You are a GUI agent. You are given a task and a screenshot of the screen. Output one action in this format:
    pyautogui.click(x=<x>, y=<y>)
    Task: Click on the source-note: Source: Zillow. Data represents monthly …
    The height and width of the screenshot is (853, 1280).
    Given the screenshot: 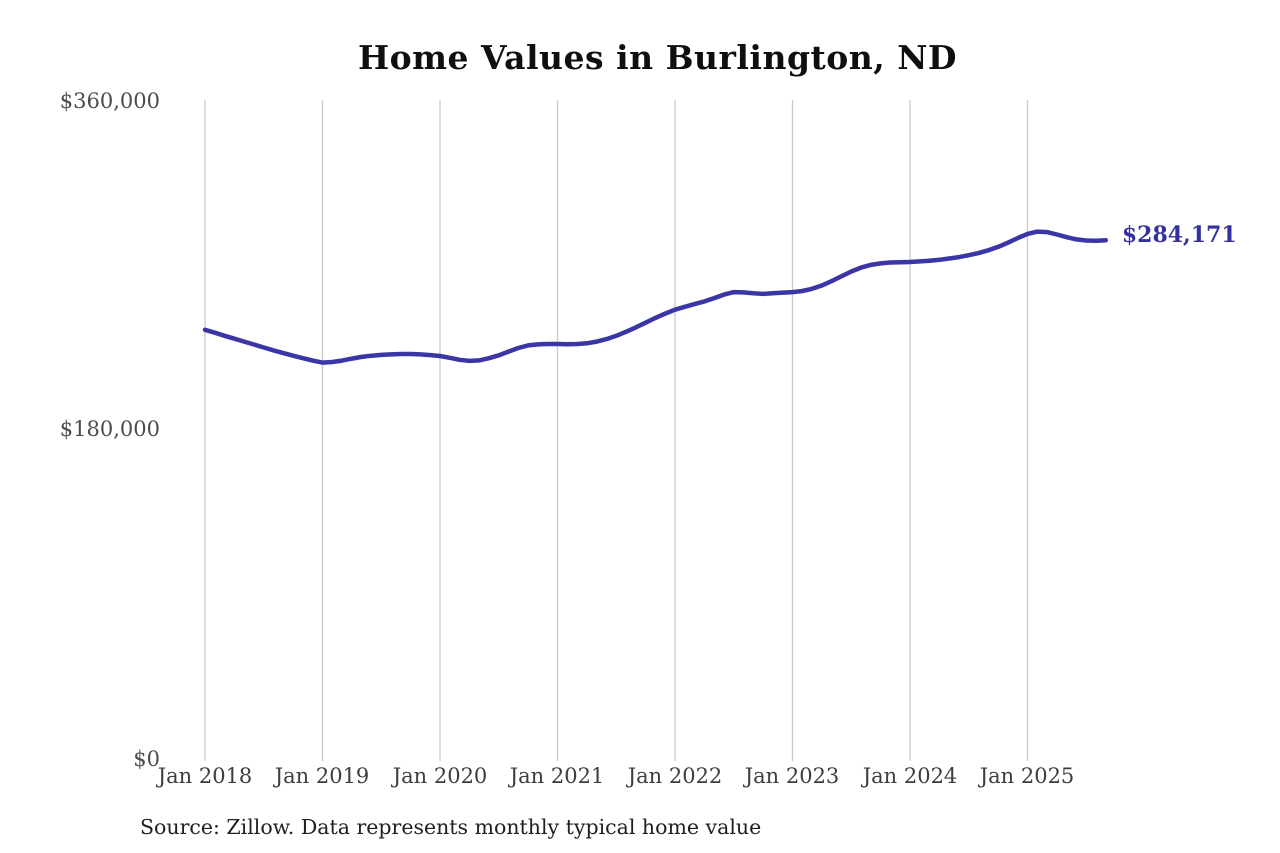 What is the action you would take?
    pyautogui.click(x=451, y=827)
    